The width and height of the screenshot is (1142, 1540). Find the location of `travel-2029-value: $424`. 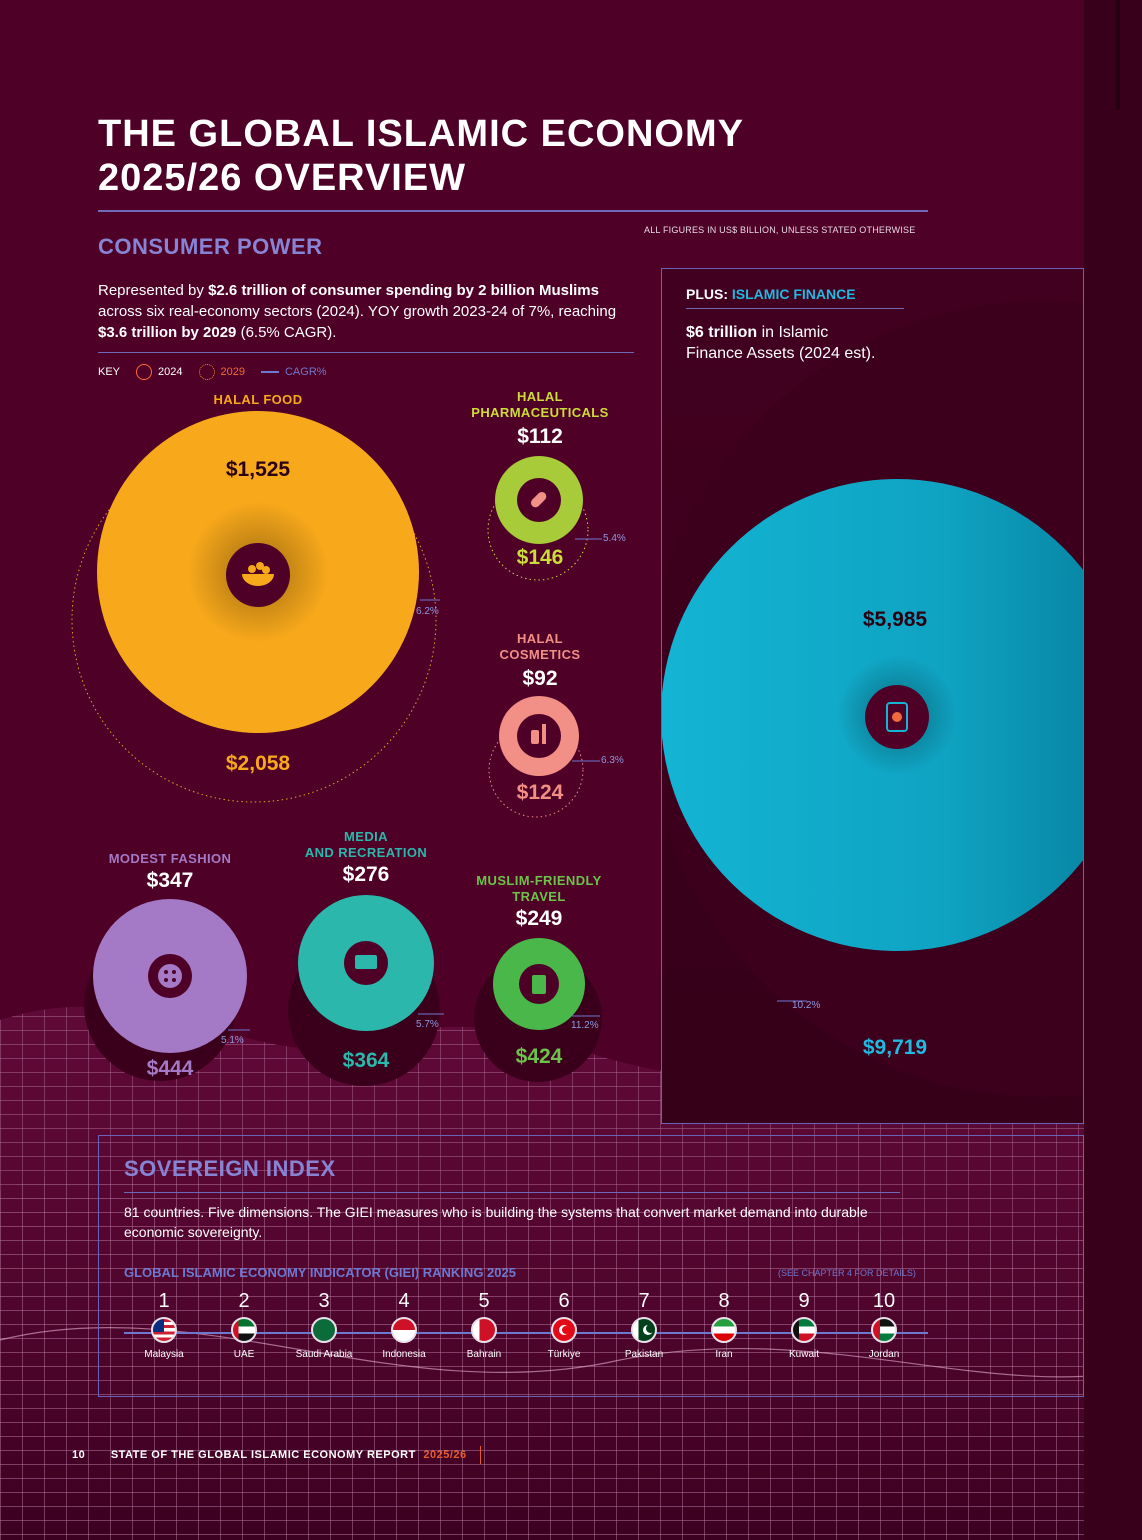

travel-2029-value: $424 is located at coordinates (539, 1056).